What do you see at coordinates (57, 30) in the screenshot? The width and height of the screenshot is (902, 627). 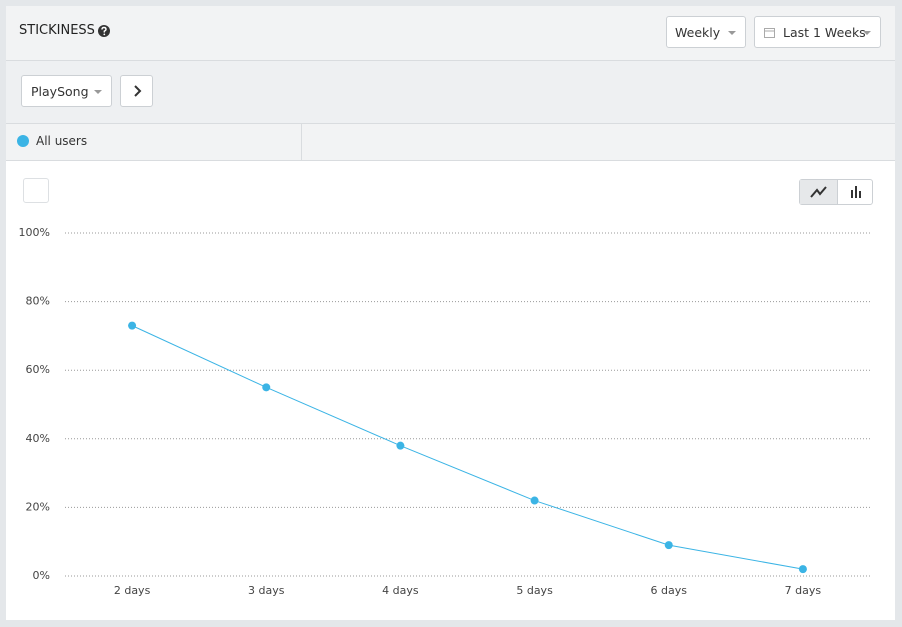 I see `title: STICKINESS` at bounding box center [57, 30].